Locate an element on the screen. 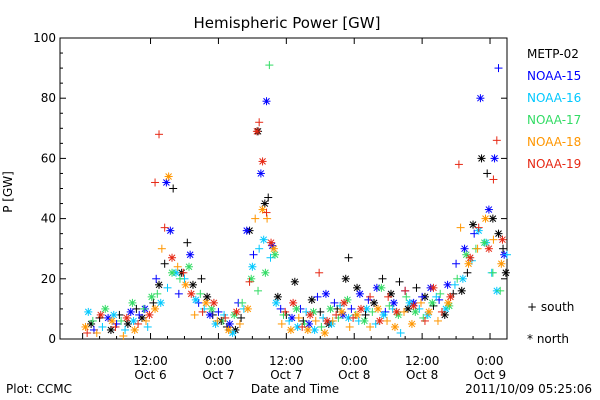  legend-entry-noaa-17: NOAA-17 is located at coordinates (554, 120).